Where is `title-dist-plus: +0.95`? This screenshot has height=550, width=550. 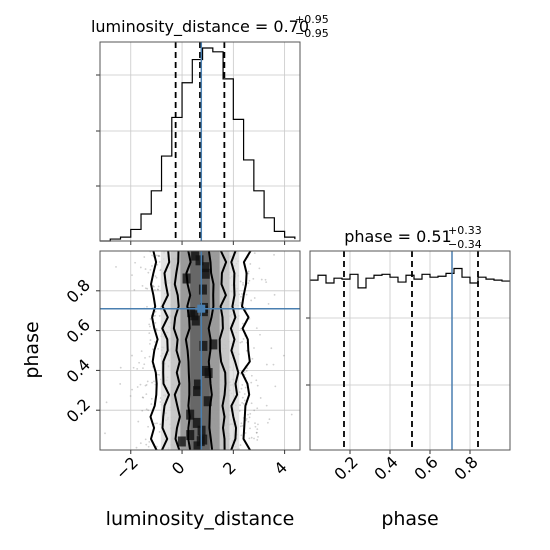 title-dist-plus: +0.95 is located at coordinates (312, 19).